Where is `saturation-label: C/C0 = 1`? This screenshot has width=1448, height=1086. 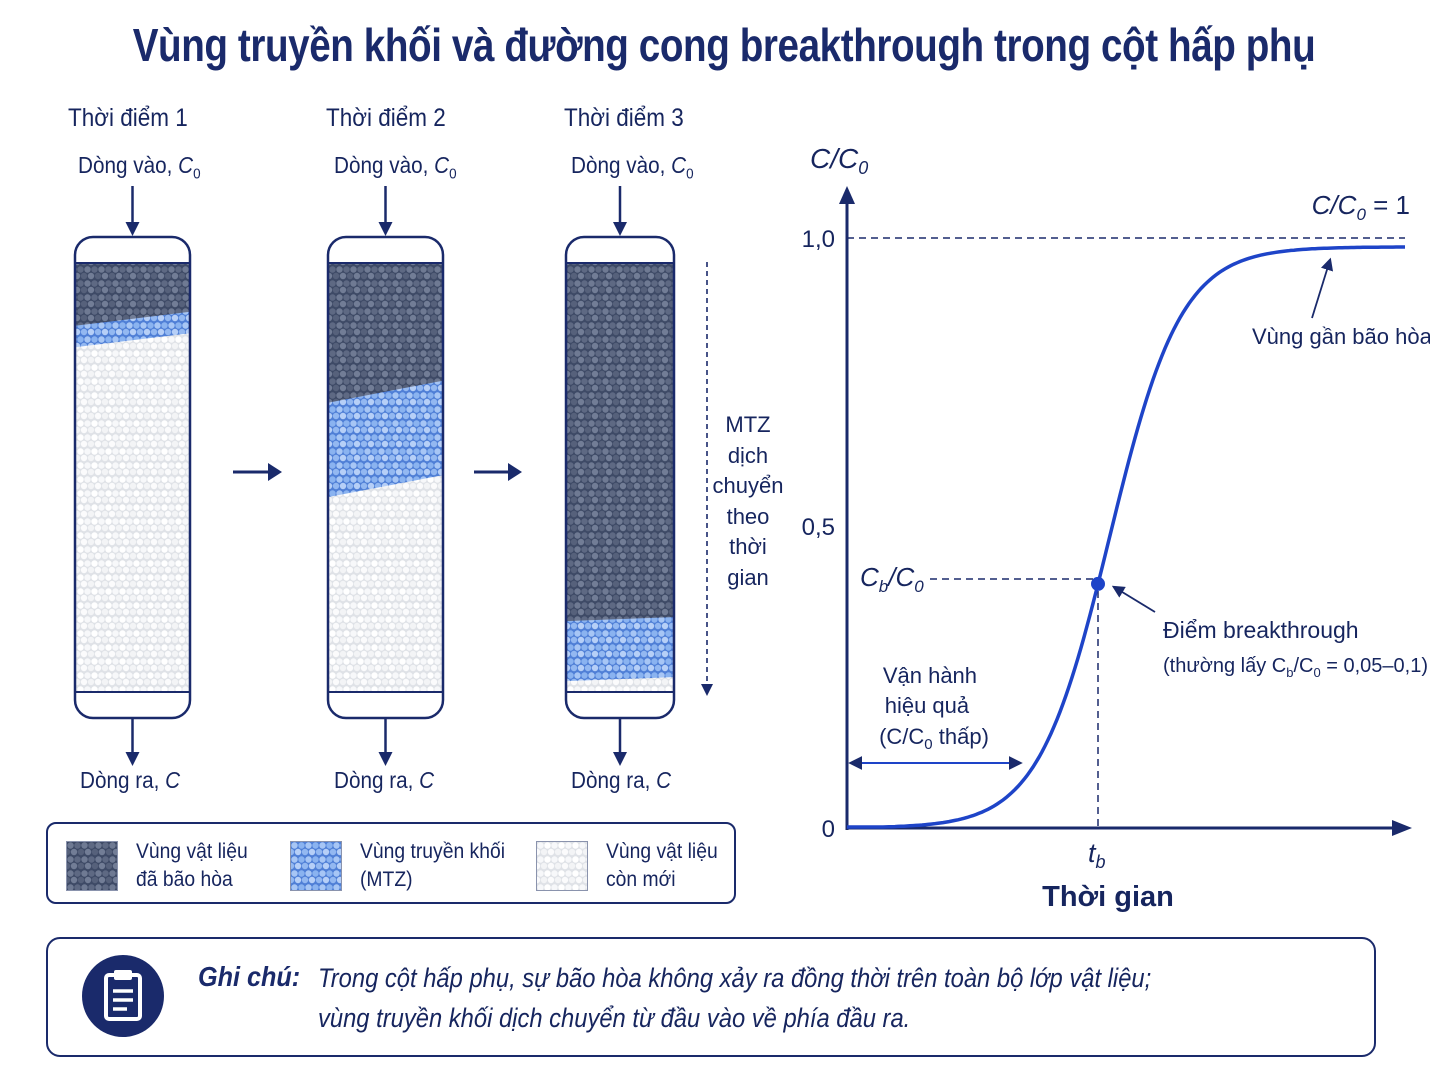 saturation-label: C/C0 = 1 is located at coordinates (1361, 207).